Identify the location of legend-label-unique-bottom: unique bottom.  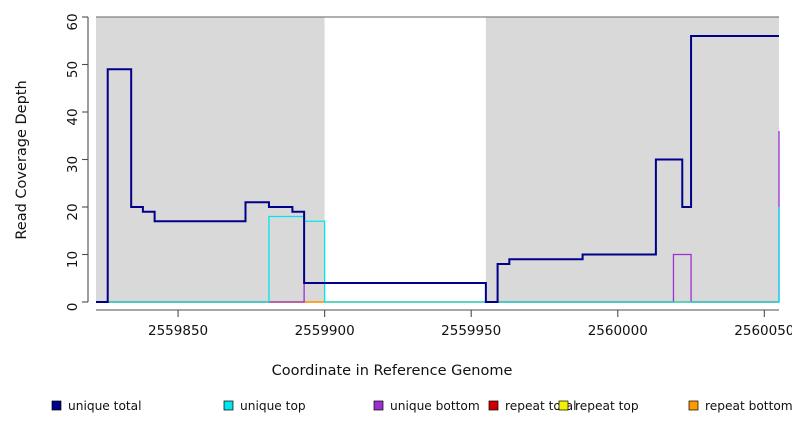
(435, 406).